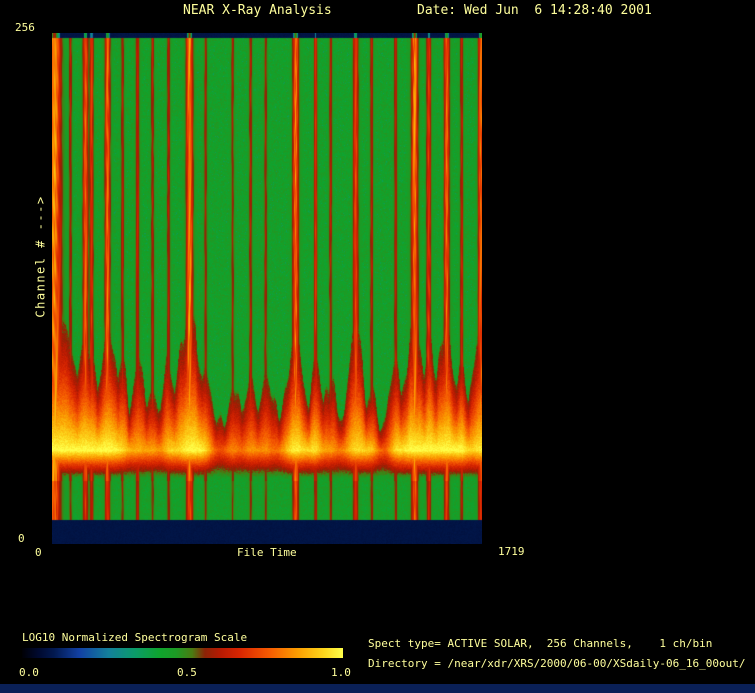 The height and width of the screenshot is (693, 755). Describe the element at coordinates (38, 552) in the screenshot. I see `x-axis-min-label: 0` at that location.